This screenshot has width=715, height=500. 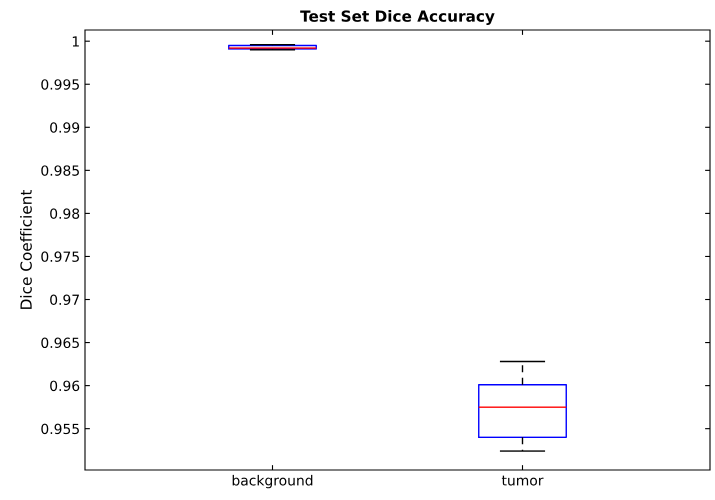 What do you see at coordinates (272, 481) in the screenshot?
I see `x-tick-label: background` at bounding box center [272, 481].